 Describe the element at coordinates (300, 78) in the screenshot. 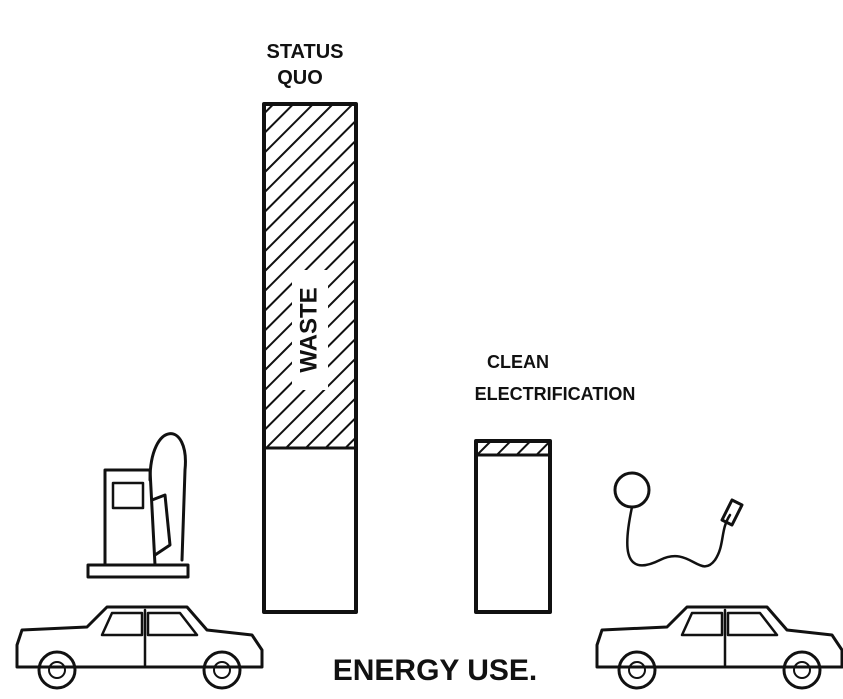

I see `bar-label: QUO` at that location.